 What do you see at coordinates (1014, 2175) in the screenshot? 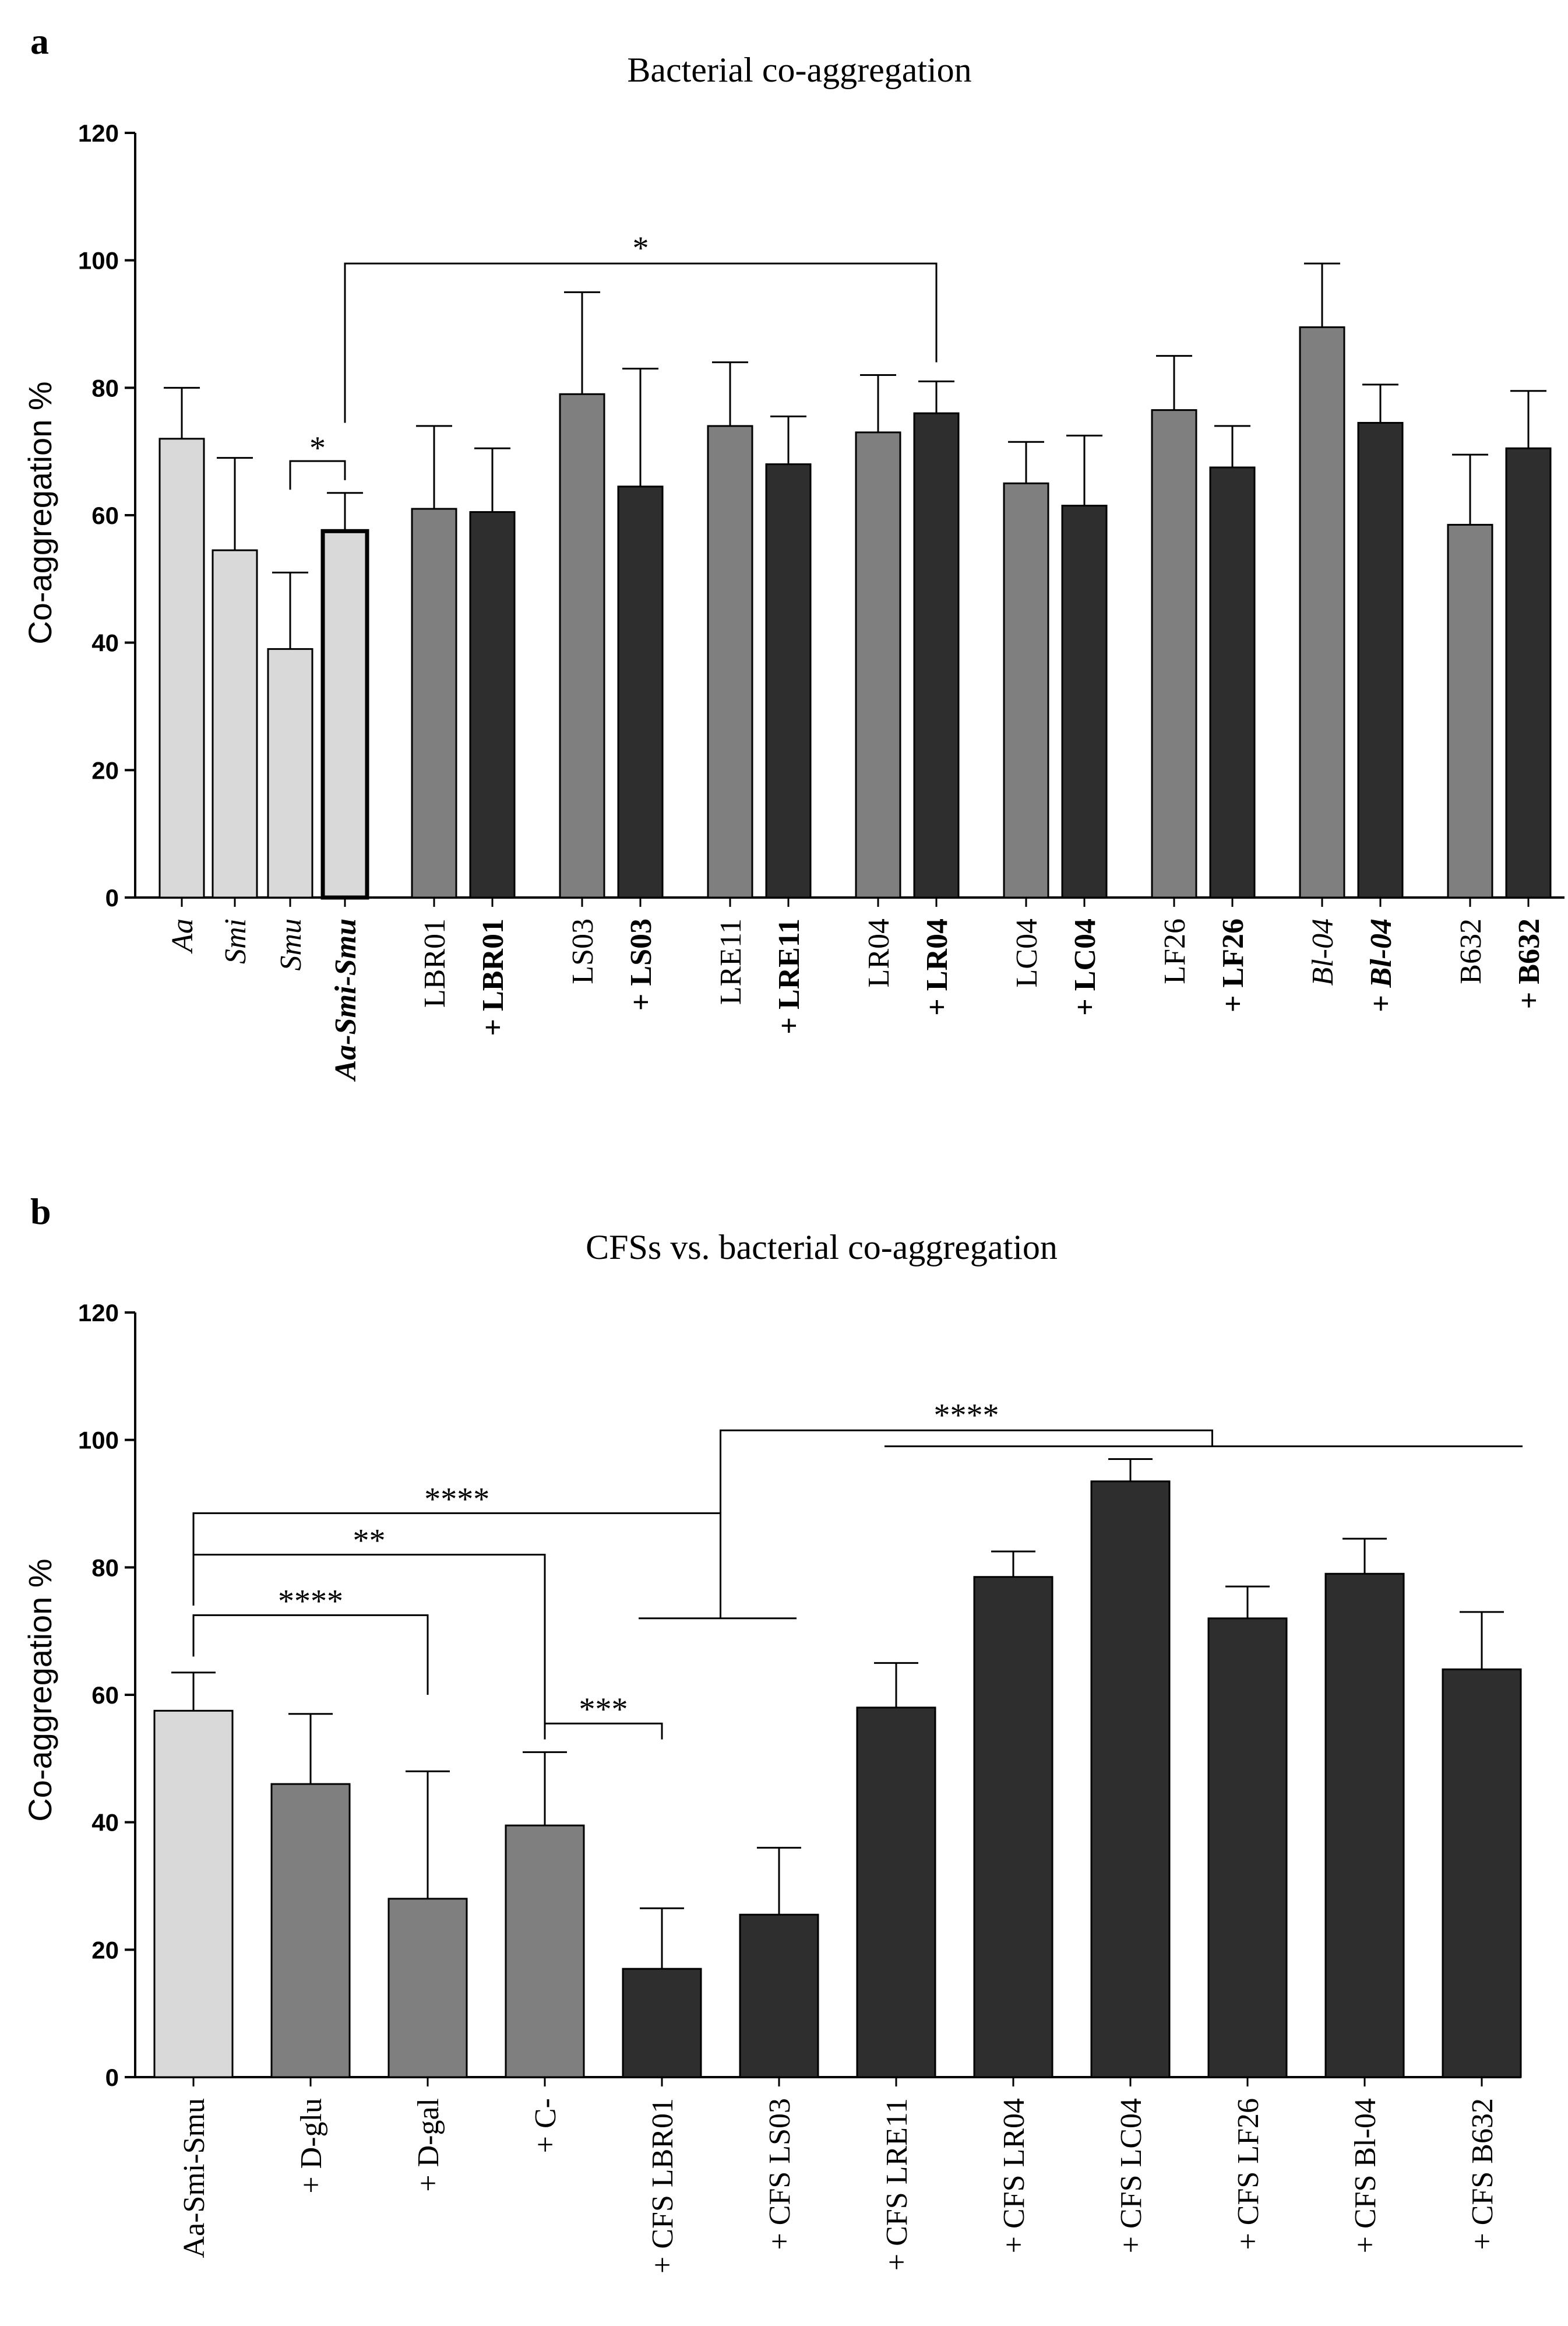
I see `x-tick-label: + CFS LR04` at bounding box center [1014, 2175].